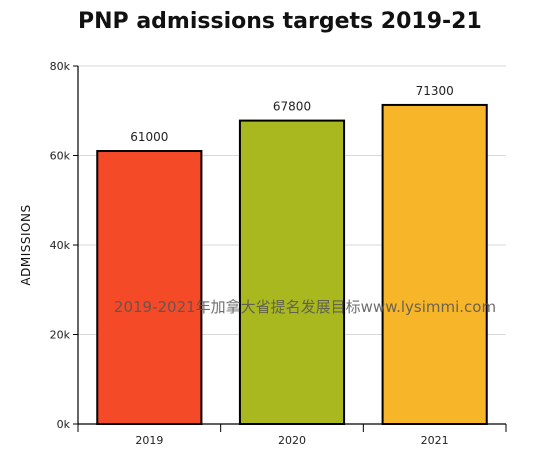 The width and height of the screenshot is (557, 455). I want to click on x-tick-label-2021: 2021, so click(435, 440).